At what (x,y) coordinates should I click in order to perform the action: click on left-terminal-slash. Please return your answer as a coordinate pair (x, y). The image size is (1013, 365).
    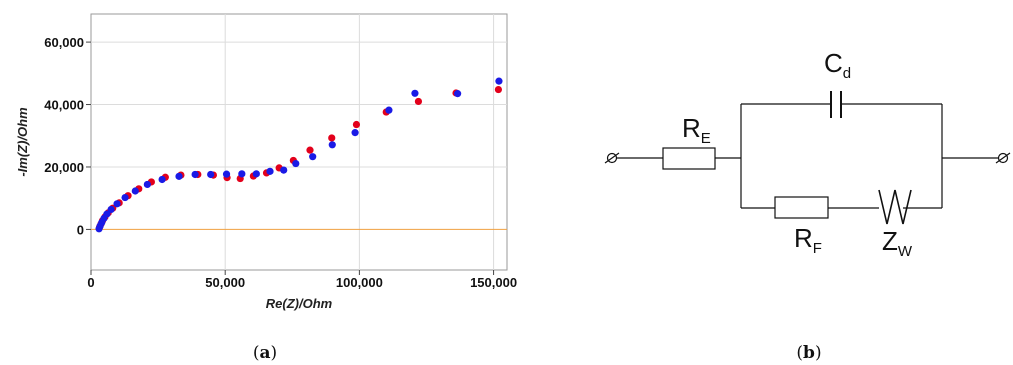
    Looking at the image, I should click on (612, 158).